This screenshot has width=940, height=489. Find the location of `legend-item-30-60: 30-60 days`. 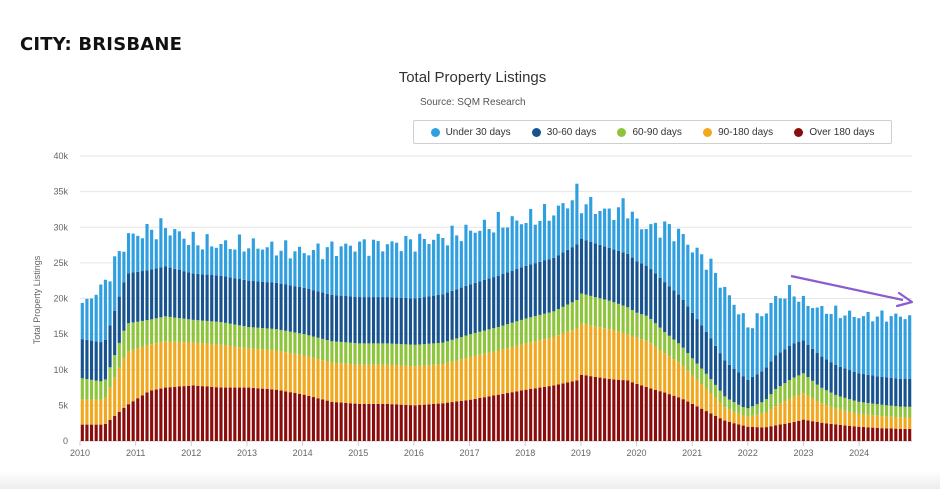

legend-item-30-60: 30-60 days is located at coordinates (564, 132).